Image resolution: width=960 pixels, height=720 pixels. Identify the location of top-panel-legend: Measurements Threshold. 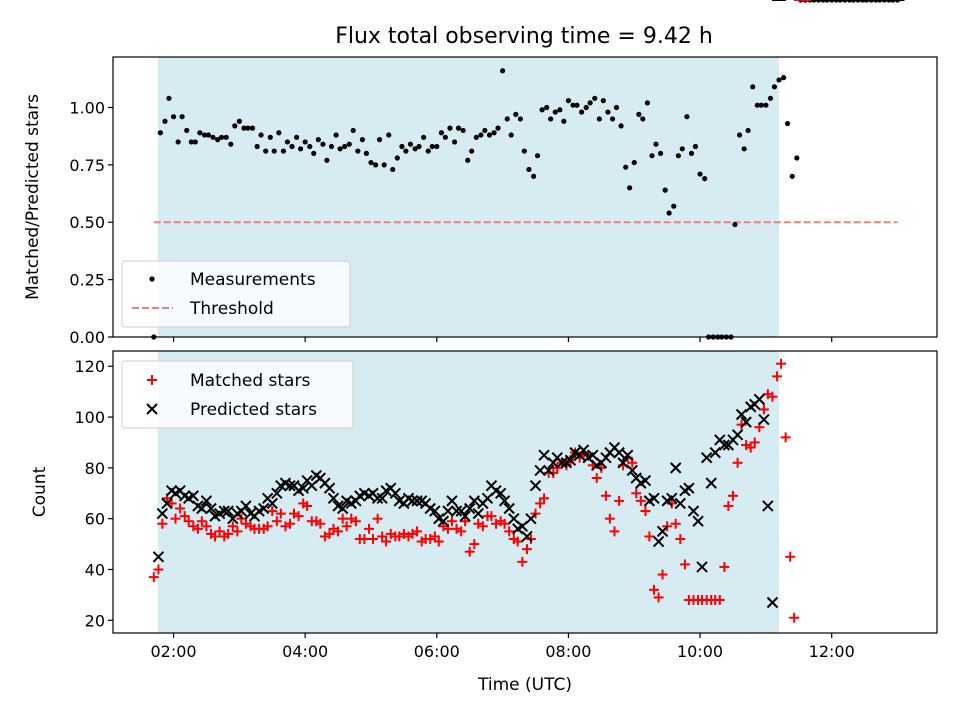
(236, 294).